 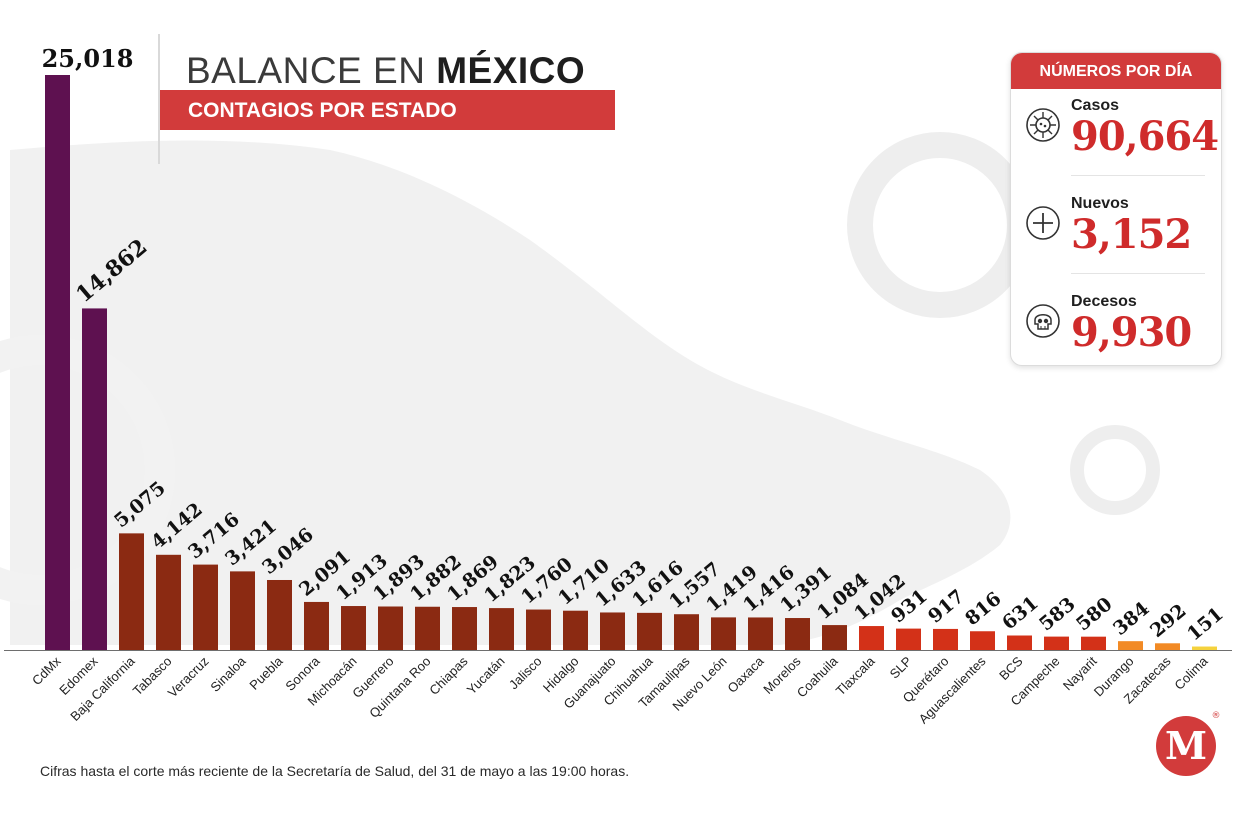 What do you see at coordinates (1094, 614) in the screenshot?
I see `bar-value-label: 580` at bounding box center [1094, 614].